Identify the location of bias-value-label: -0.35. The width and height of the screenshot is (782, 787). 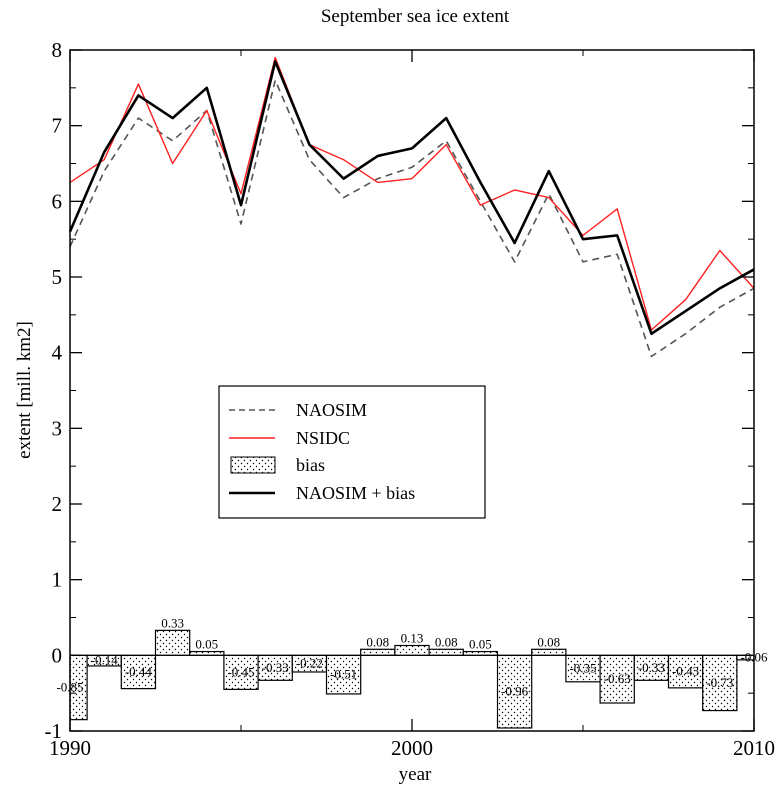
(582, 668).